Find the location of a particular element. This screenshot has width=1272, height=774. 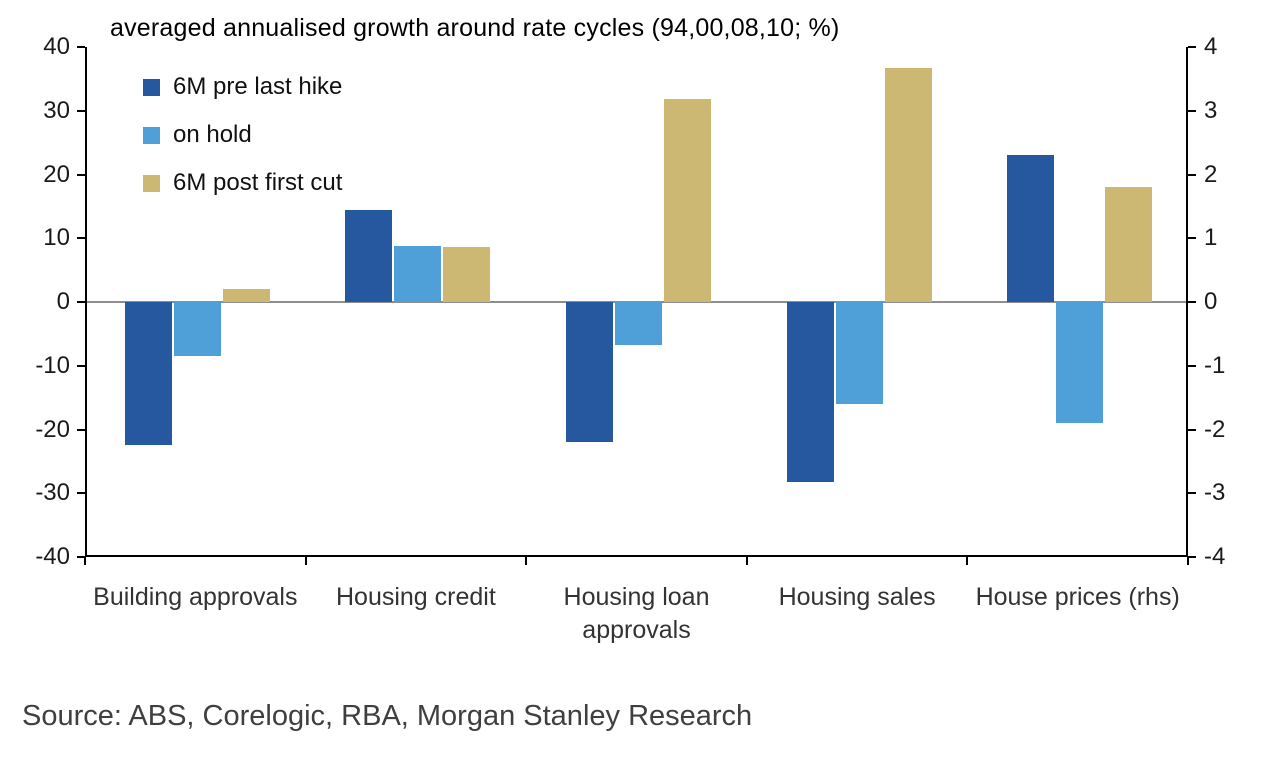

category-label-building-approvals: Building approvals is located at coordinates (195, 597).